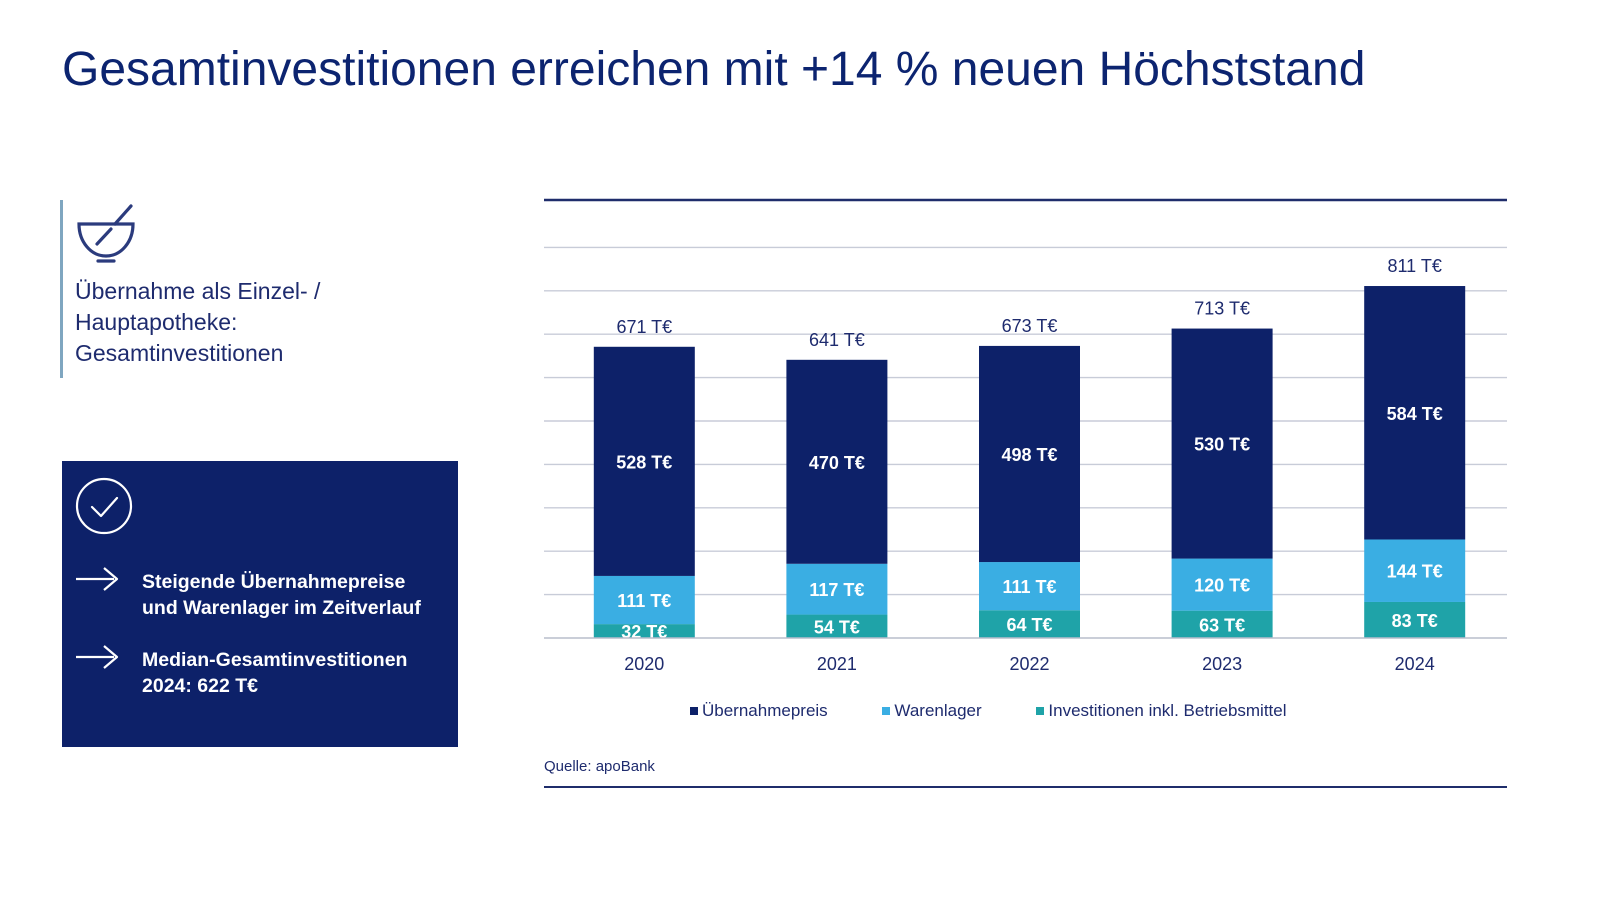 The height and width of the screenshot is (900, 1600). I want to click on data-label: 54 T€, so click(837, 627).